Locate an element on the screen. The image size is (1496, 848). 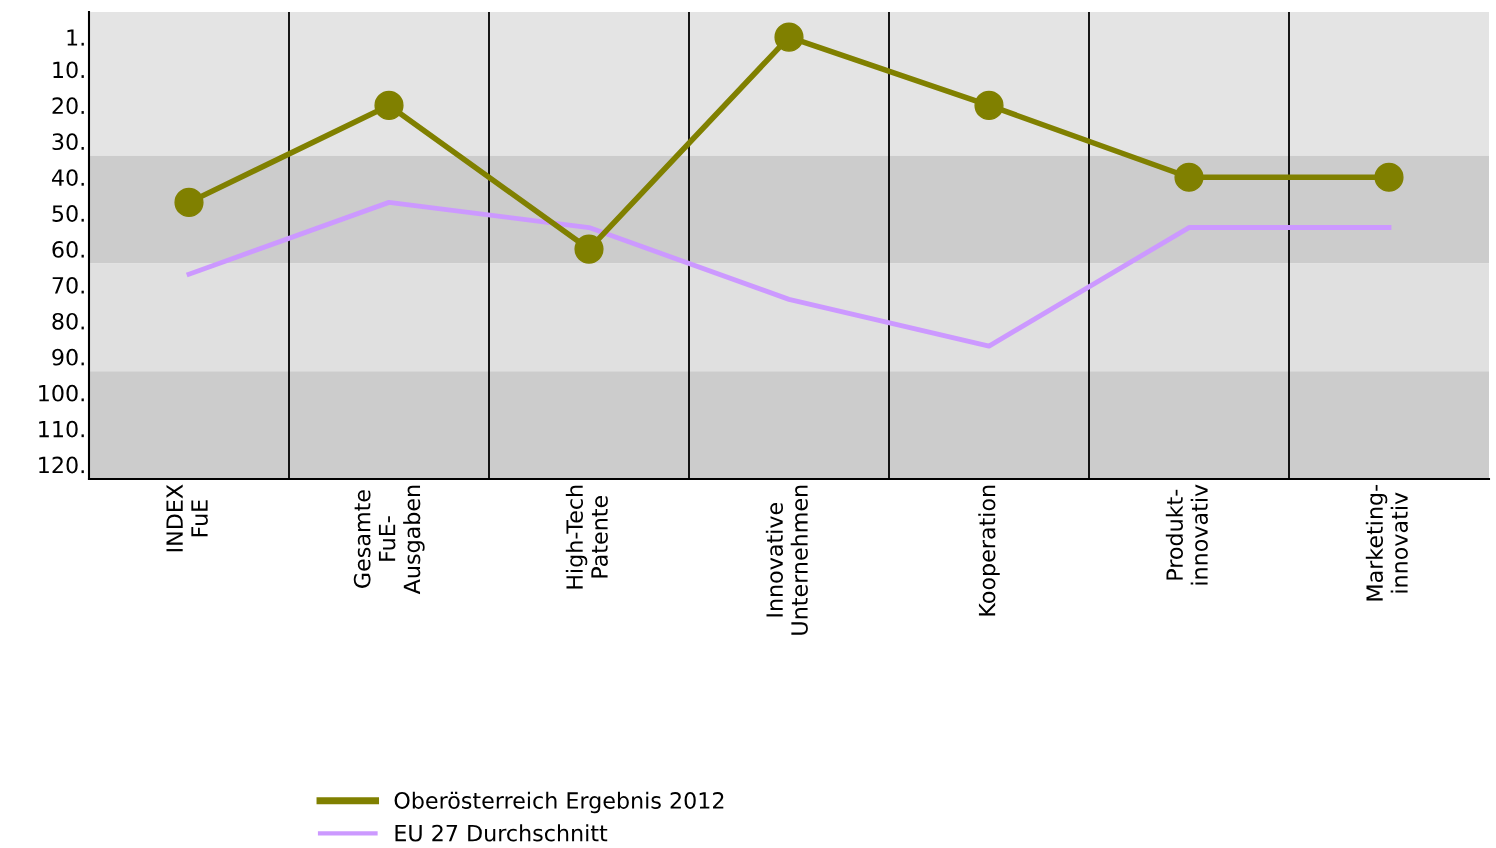
line-series is located at coordinates (789, 274).